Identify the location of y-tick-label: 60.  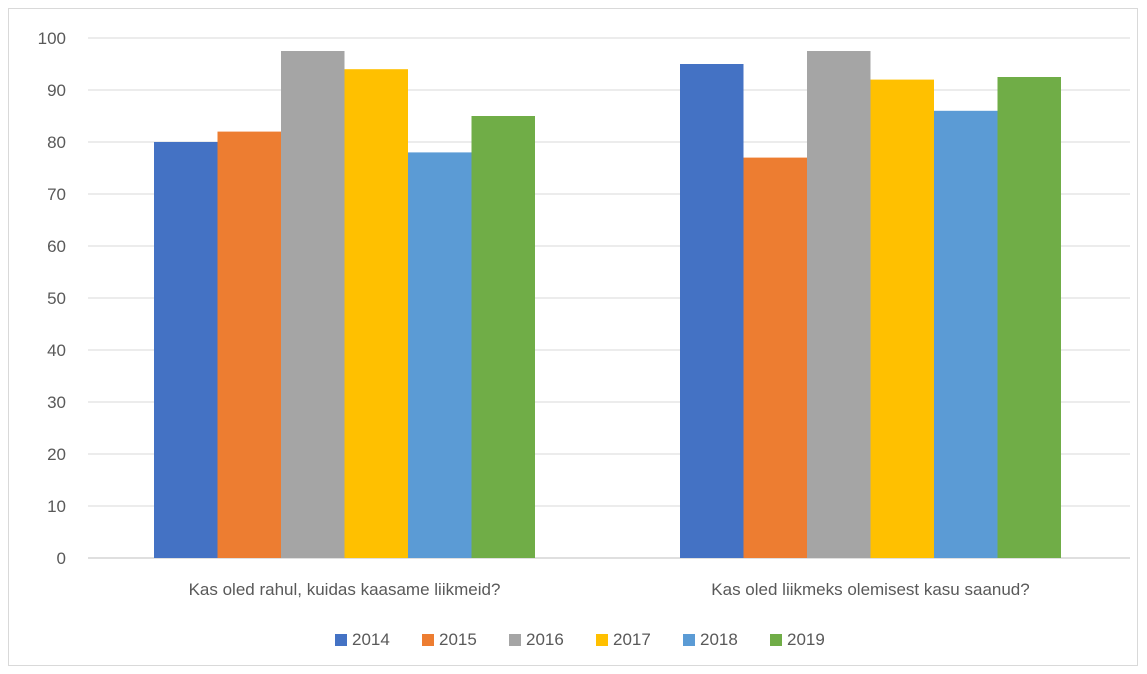
(56, 246).